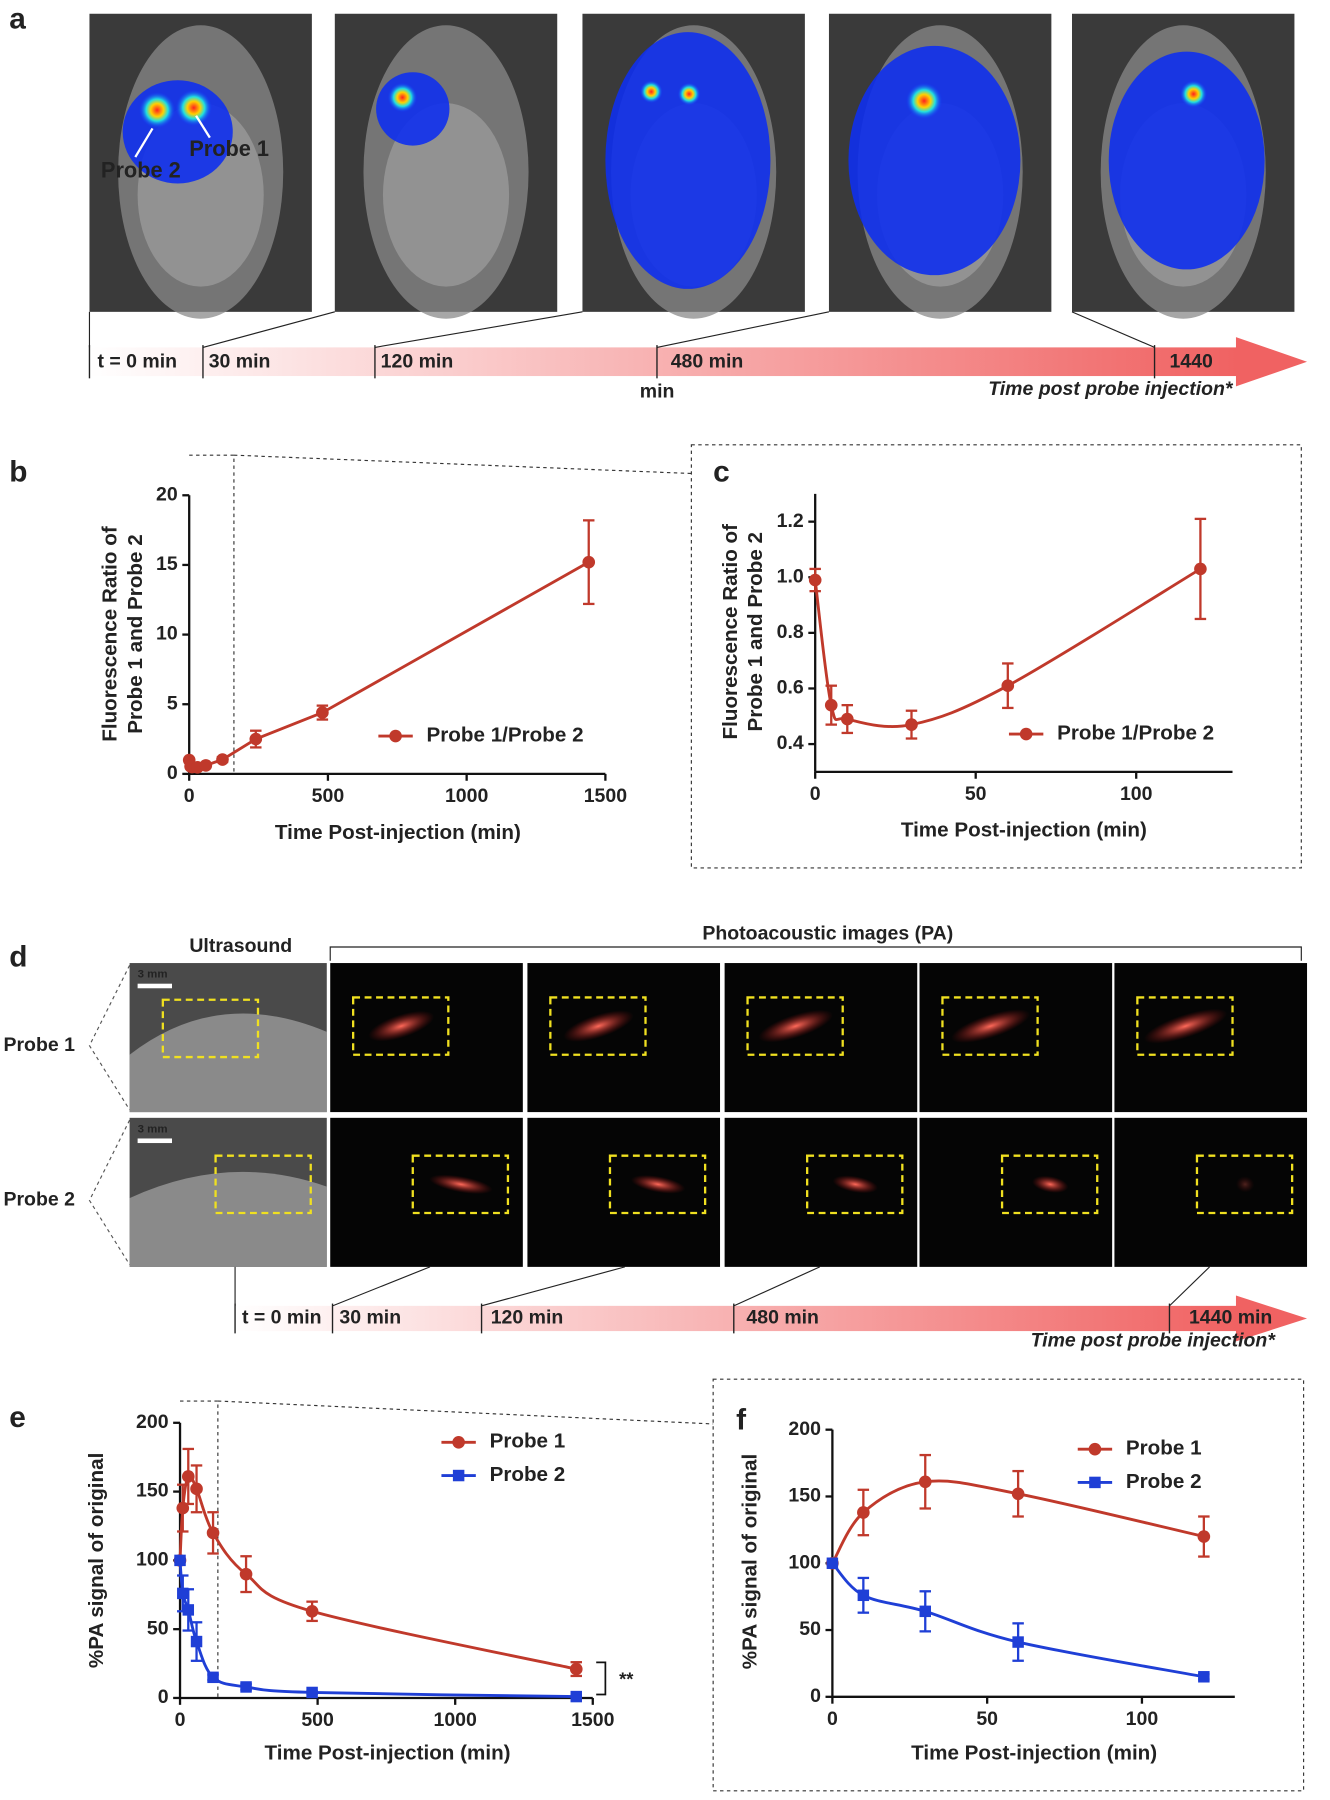 This screenshot has width=1330, height=1800. What do you see at coordinates (18, 956) in the screenshot?
I see `panel-label: d` at bounding box center [18, 956].